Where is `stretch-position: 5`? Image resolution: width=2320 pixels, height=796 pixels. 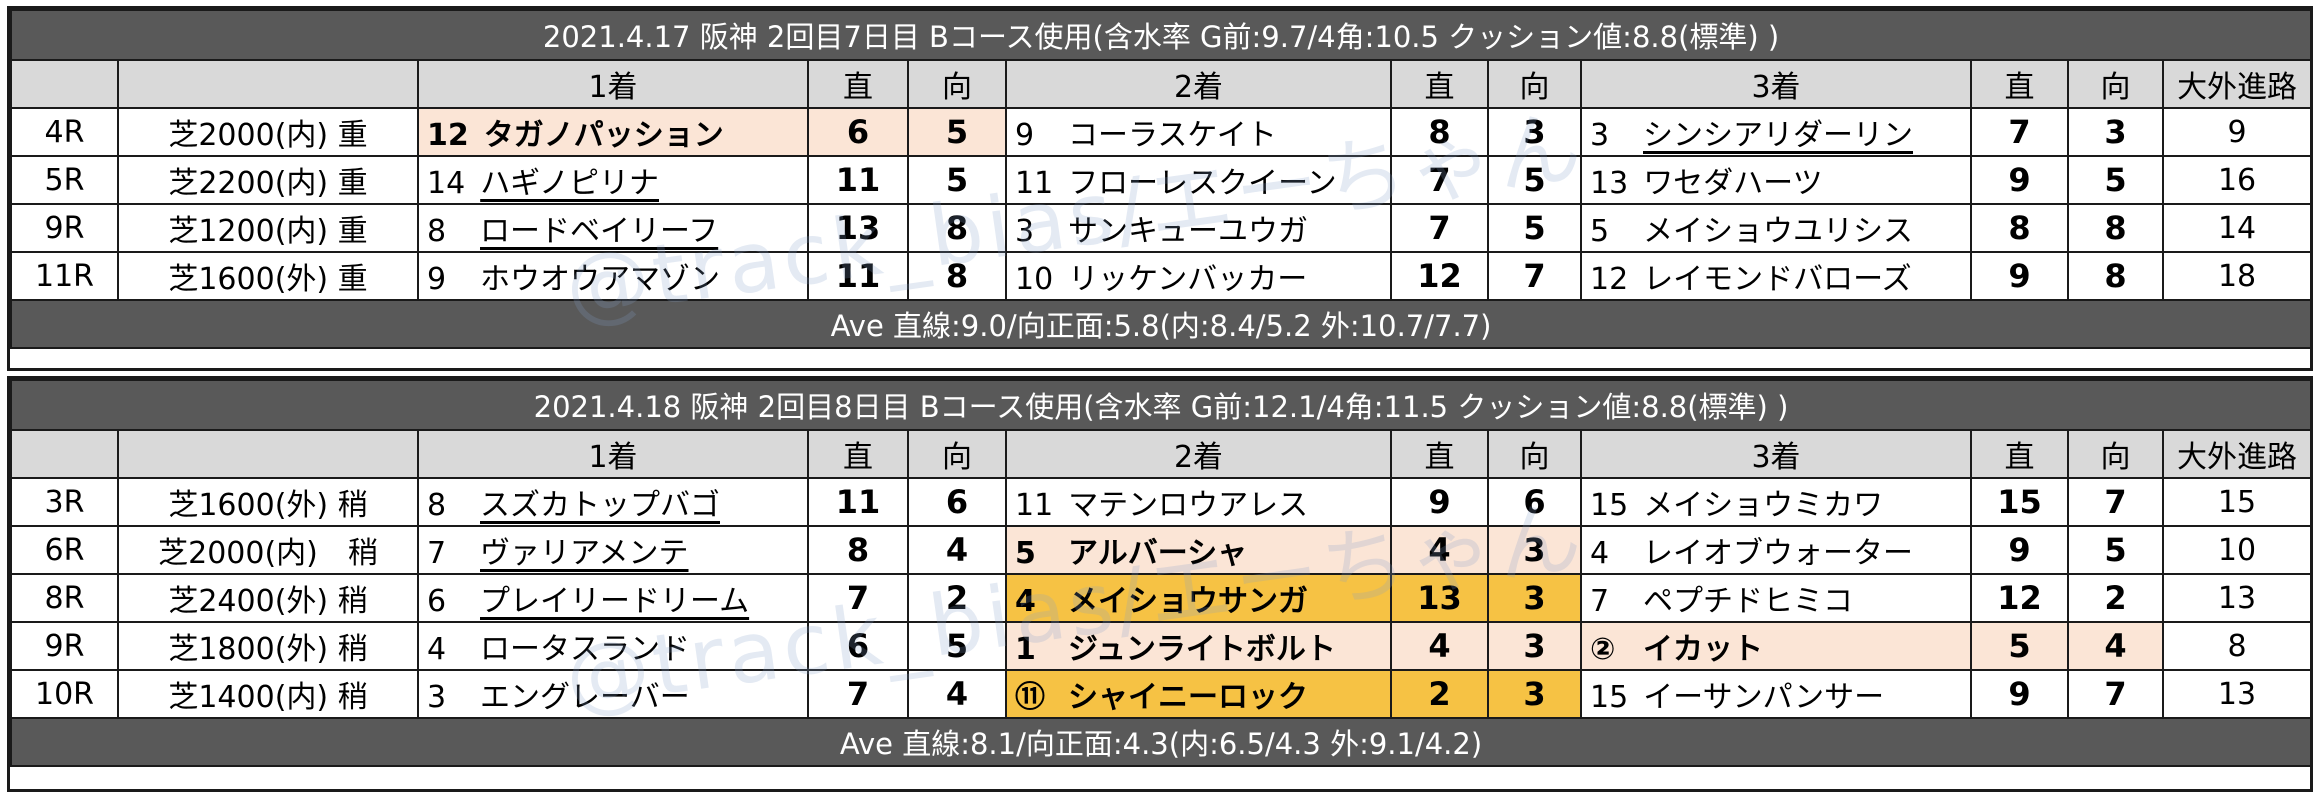
stretch-position: 5 is located at coordinates (2019, 646).